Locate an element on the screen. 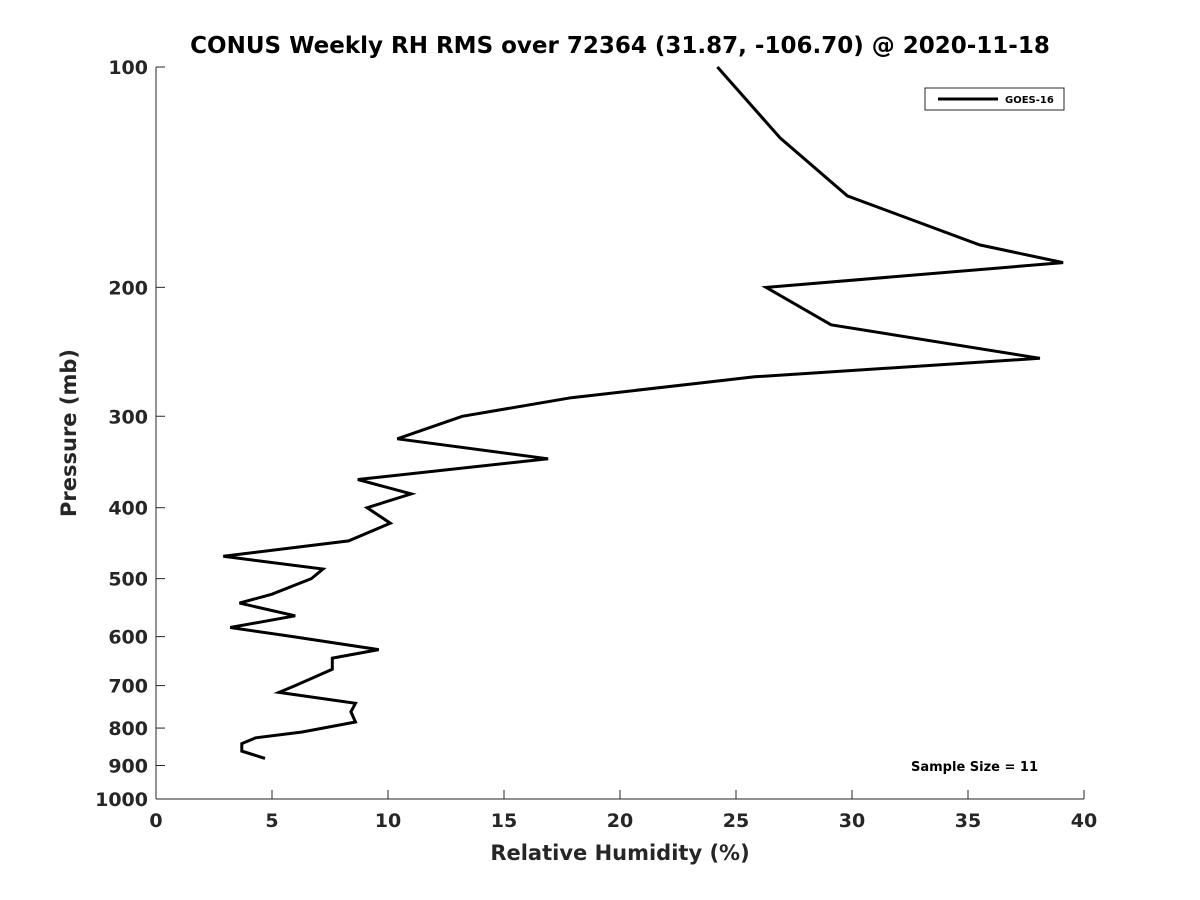 This screenshot has height=900, width=1200. x-tick-label: 20 is located at coordinates (620, 821).